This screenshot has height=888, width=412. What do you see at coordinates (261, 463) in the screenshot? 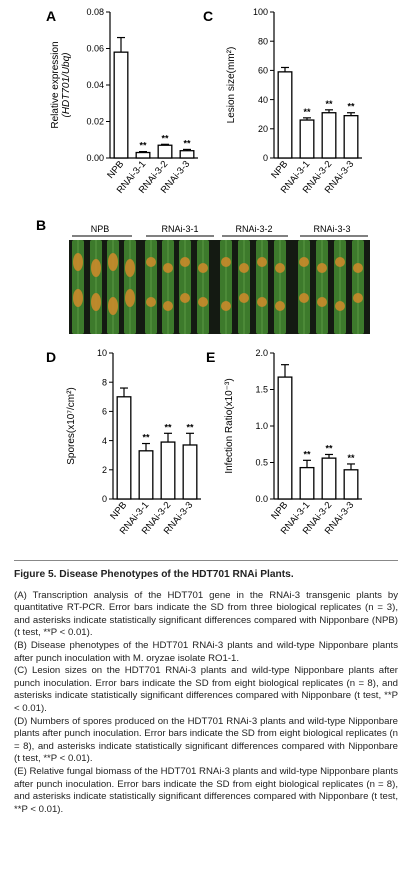
I see `chart-e-y-tick-label: 0.5` at bounding box center [261, 463].